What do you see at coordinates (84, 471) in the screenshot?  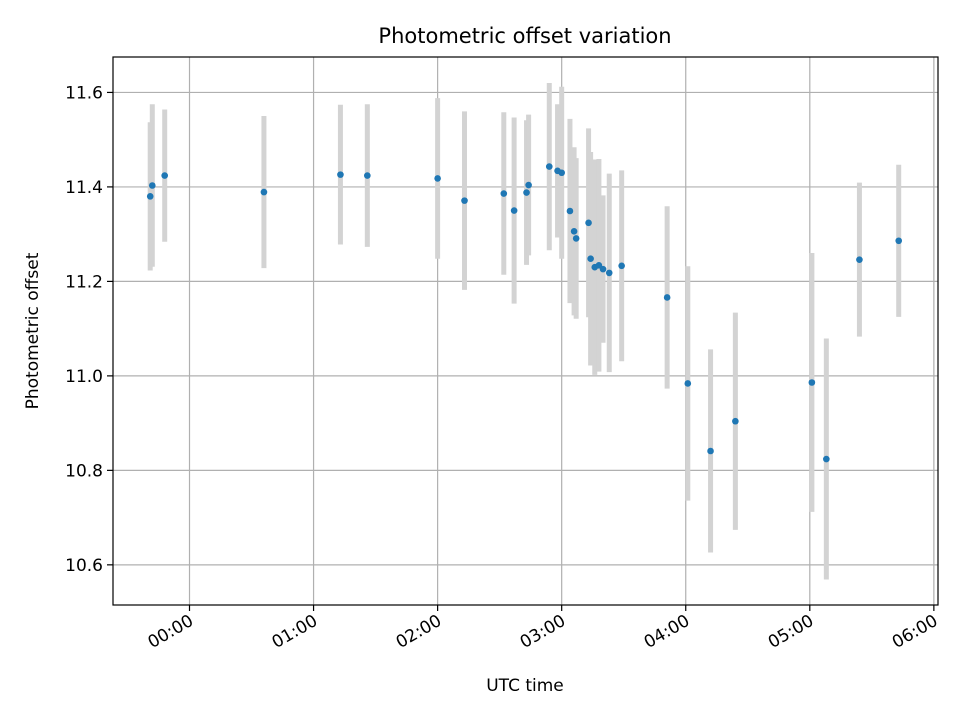 I see `y-tick-label: 10.8` at bounding box center [84, 471].